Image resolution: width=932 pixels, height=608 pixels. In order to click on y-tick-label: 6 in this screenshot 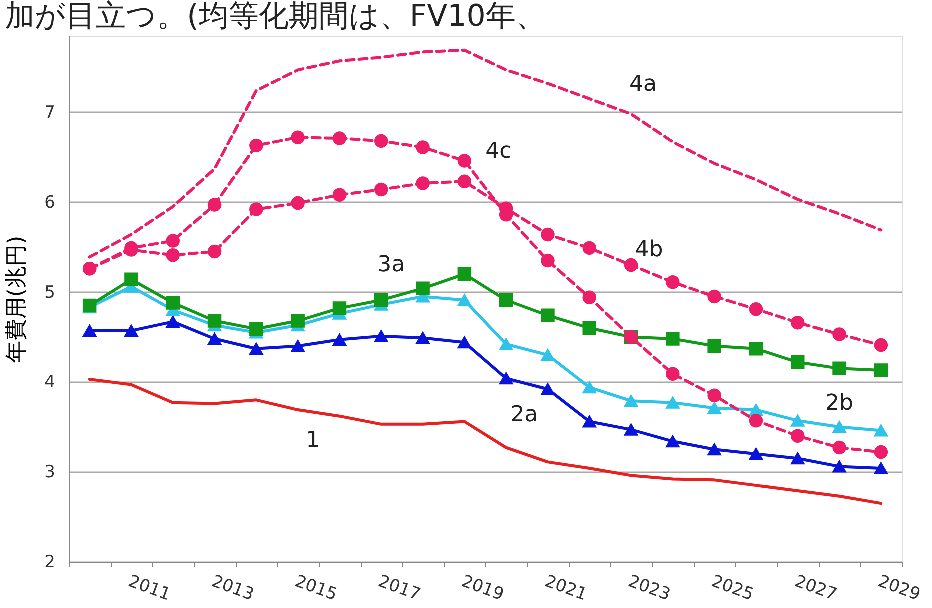, I will do `click(50, 202)`.